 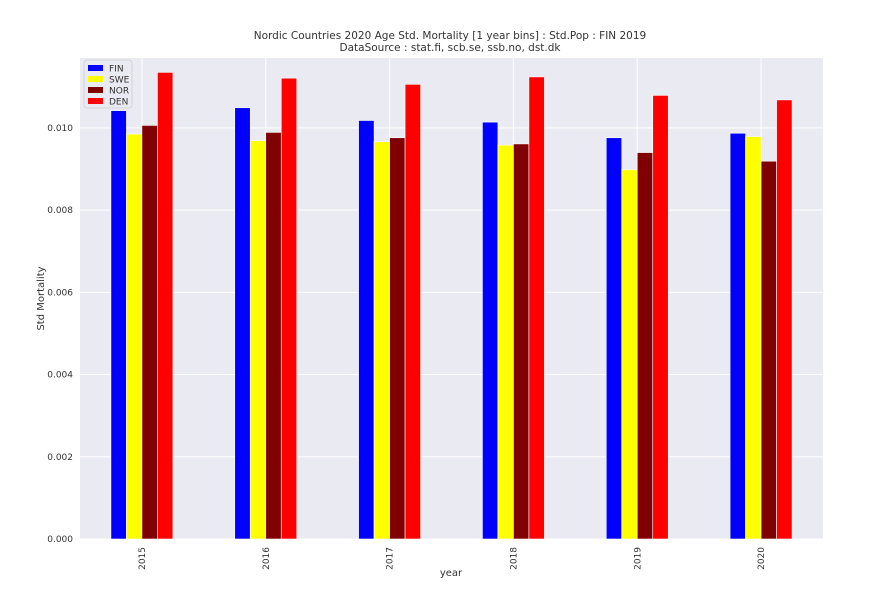 What do you see at coordinates (41, 298) in the screenshot?
I see `y-axis-label: Std Mortality` at bounding box center [41, 298].